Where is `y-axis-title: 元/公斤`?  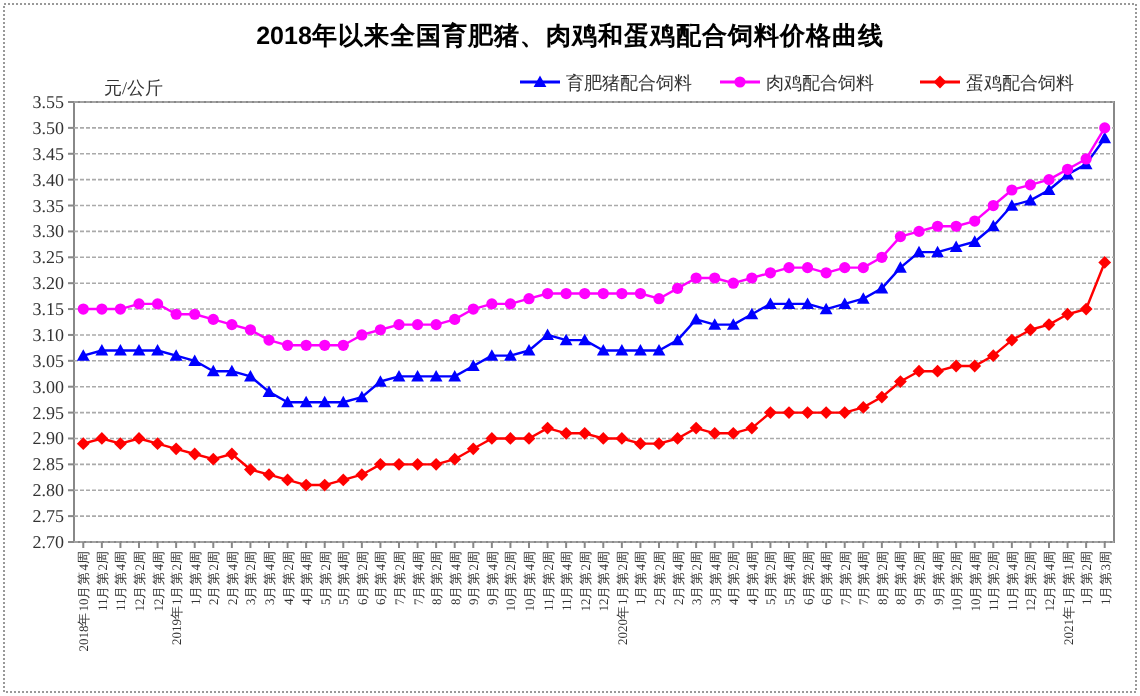
y-axis-title: 元/公斤 is located at coordinates (134, 88).